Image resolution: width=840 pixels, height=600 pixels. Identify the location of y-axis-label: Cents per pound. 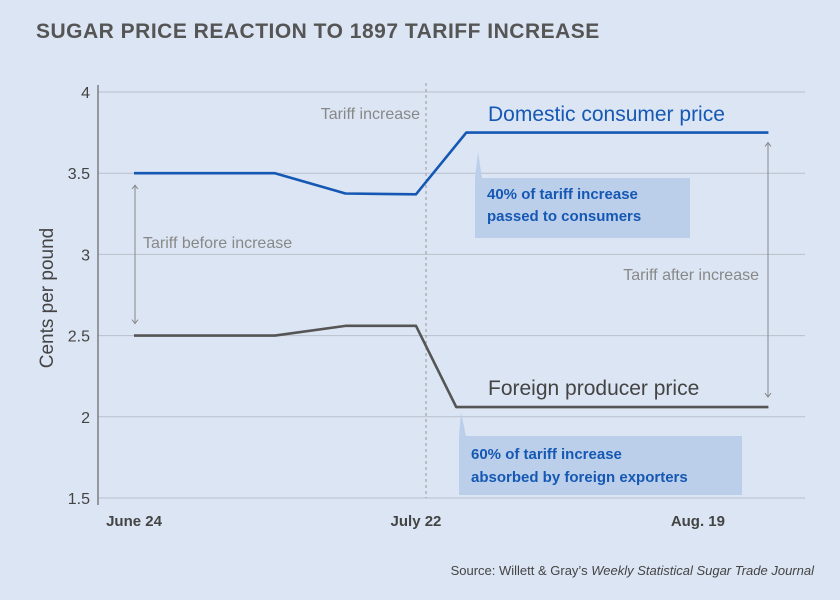
(47, 298).